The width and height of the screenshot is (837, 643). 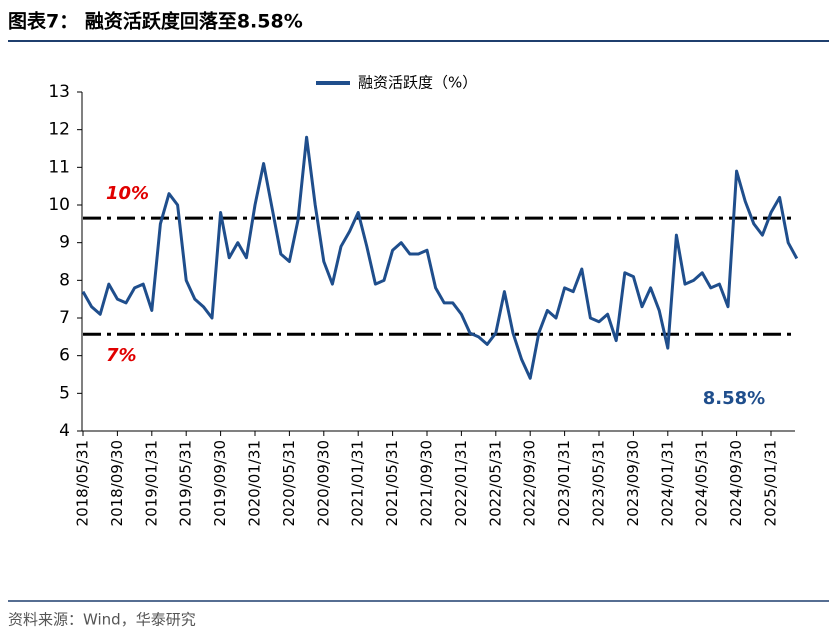 What do you see at coordinates (633, 483) in the screenshot?
I see `x-tick-label: 2023/09/30` at bounding box center [633, 483].